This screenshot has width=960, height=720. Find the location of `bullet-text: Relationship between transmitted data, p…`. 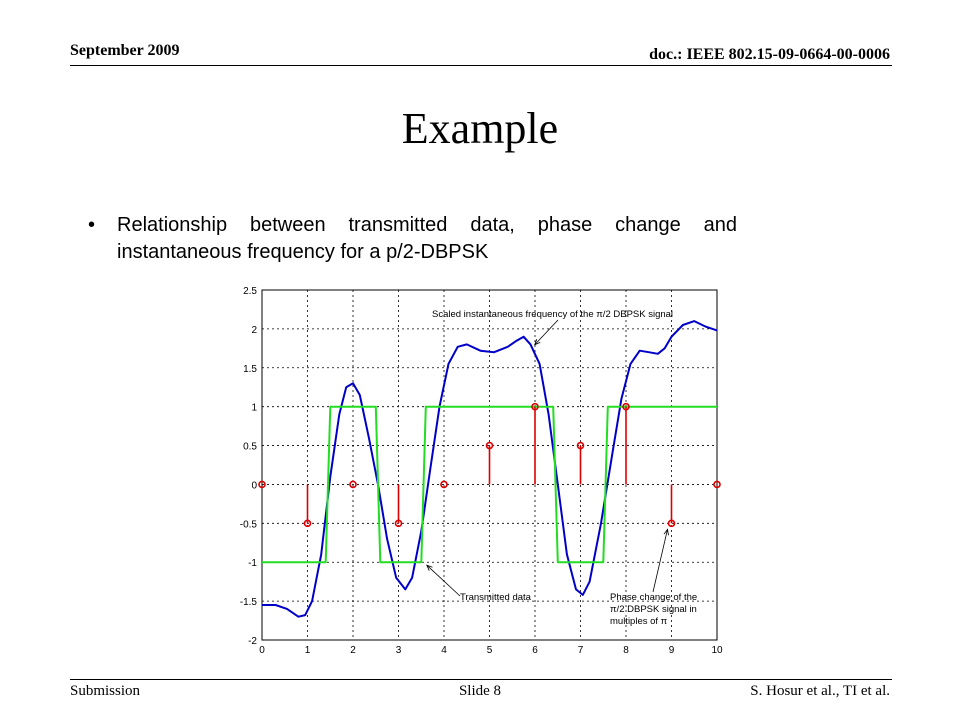

bullet-text: Relationship between transmitted data, p… is located at coordinates (427, 238).